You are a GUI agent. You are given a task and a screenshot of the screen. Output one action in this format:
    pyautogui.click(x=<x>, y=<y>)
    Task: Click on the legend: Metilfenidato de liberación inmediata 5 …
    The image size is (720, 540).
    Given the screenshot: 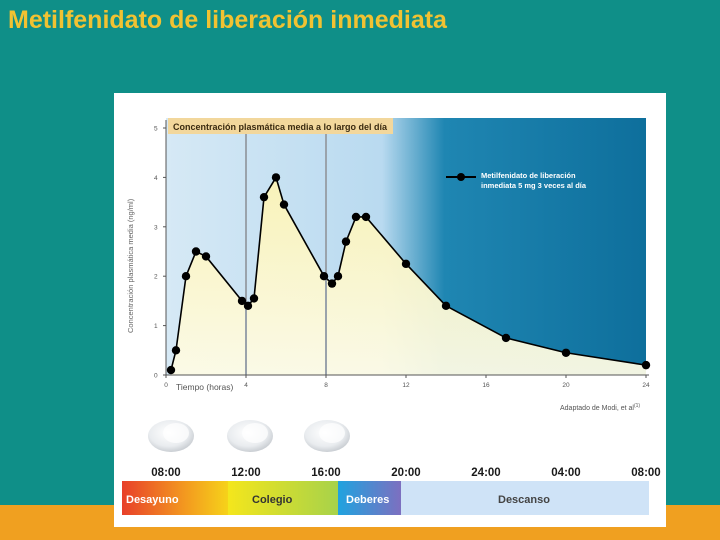 What is the action you would take?
    pyautogui.click(x=516, y=180)
    